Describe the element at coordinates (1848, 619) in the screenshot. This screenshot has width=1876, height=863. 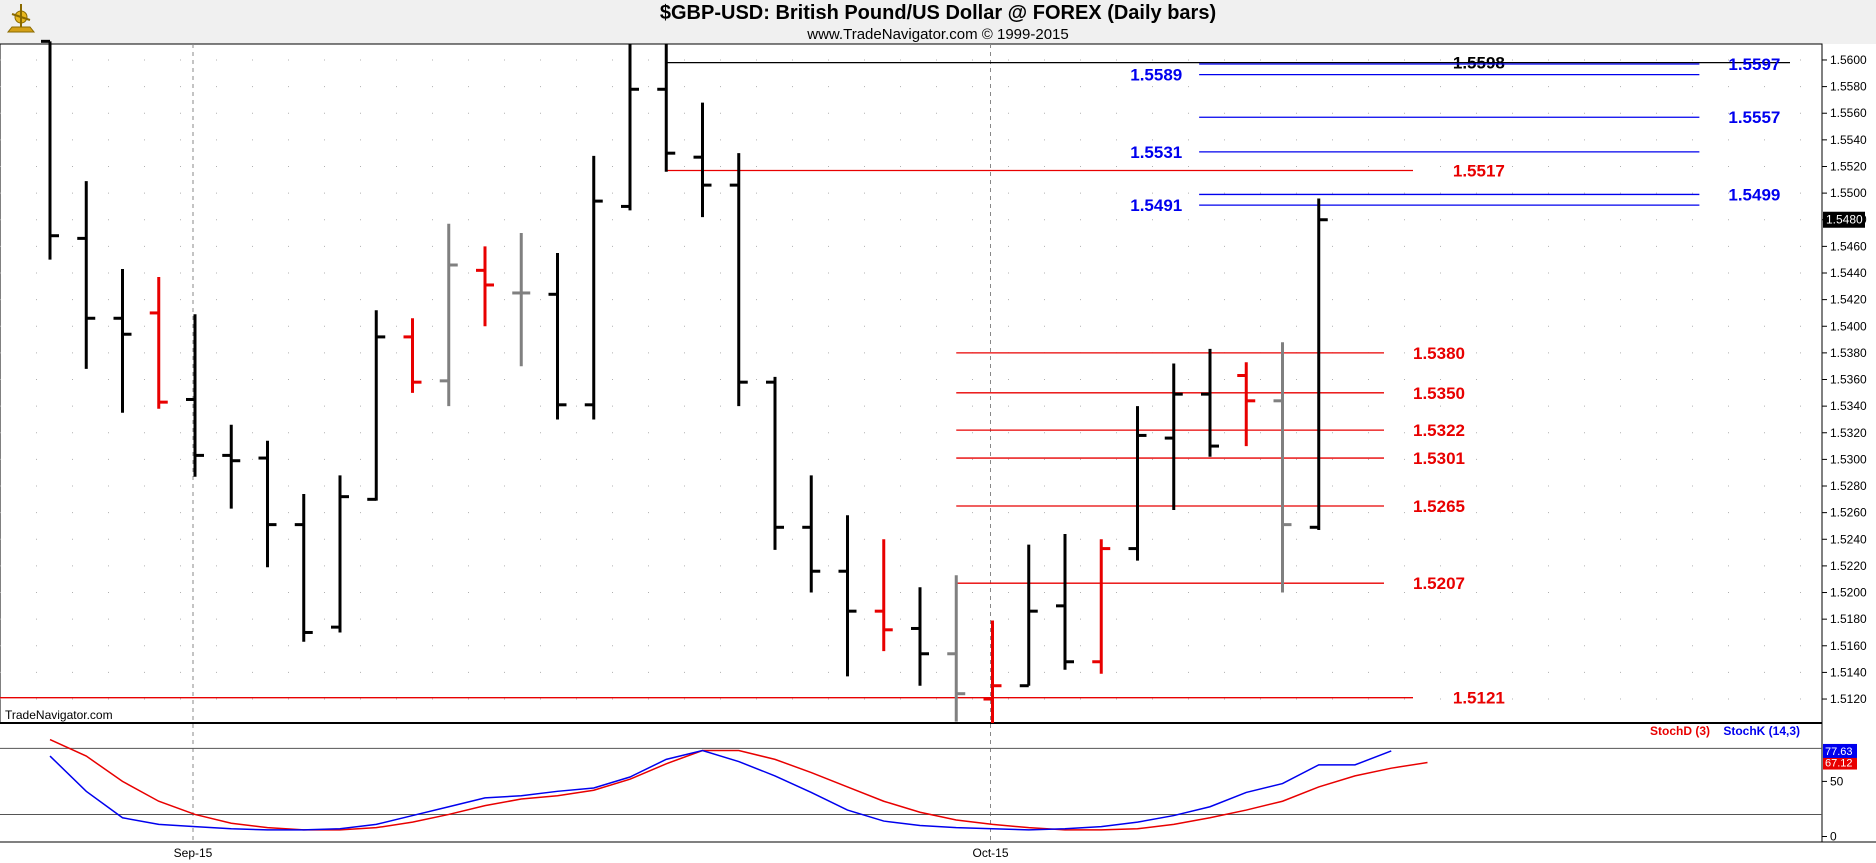
I see `y-tick-label: 1.5180` at that location.